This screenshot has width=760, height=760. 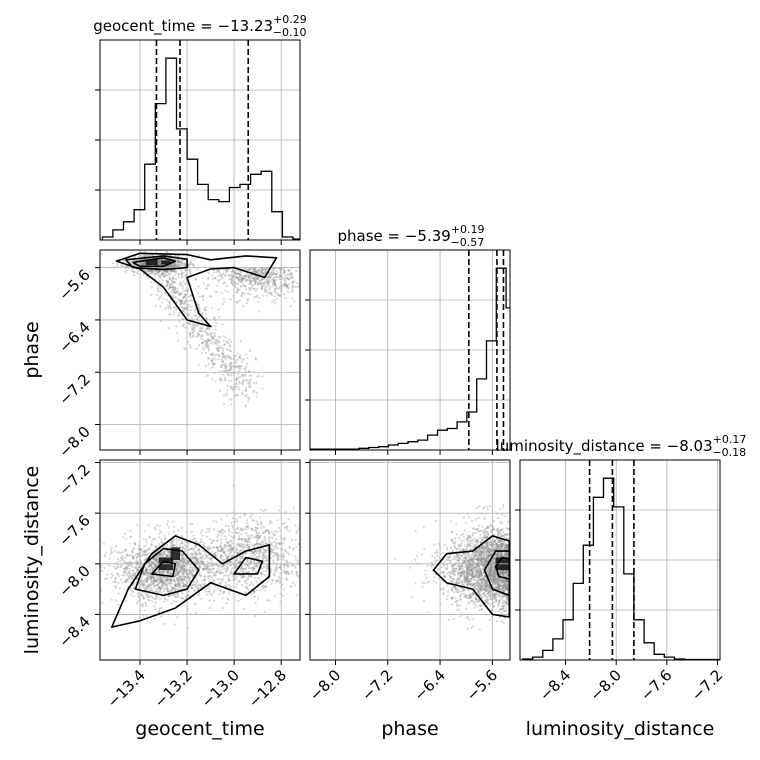 I want to click on histogram-phase, so click(x=410, y=358).